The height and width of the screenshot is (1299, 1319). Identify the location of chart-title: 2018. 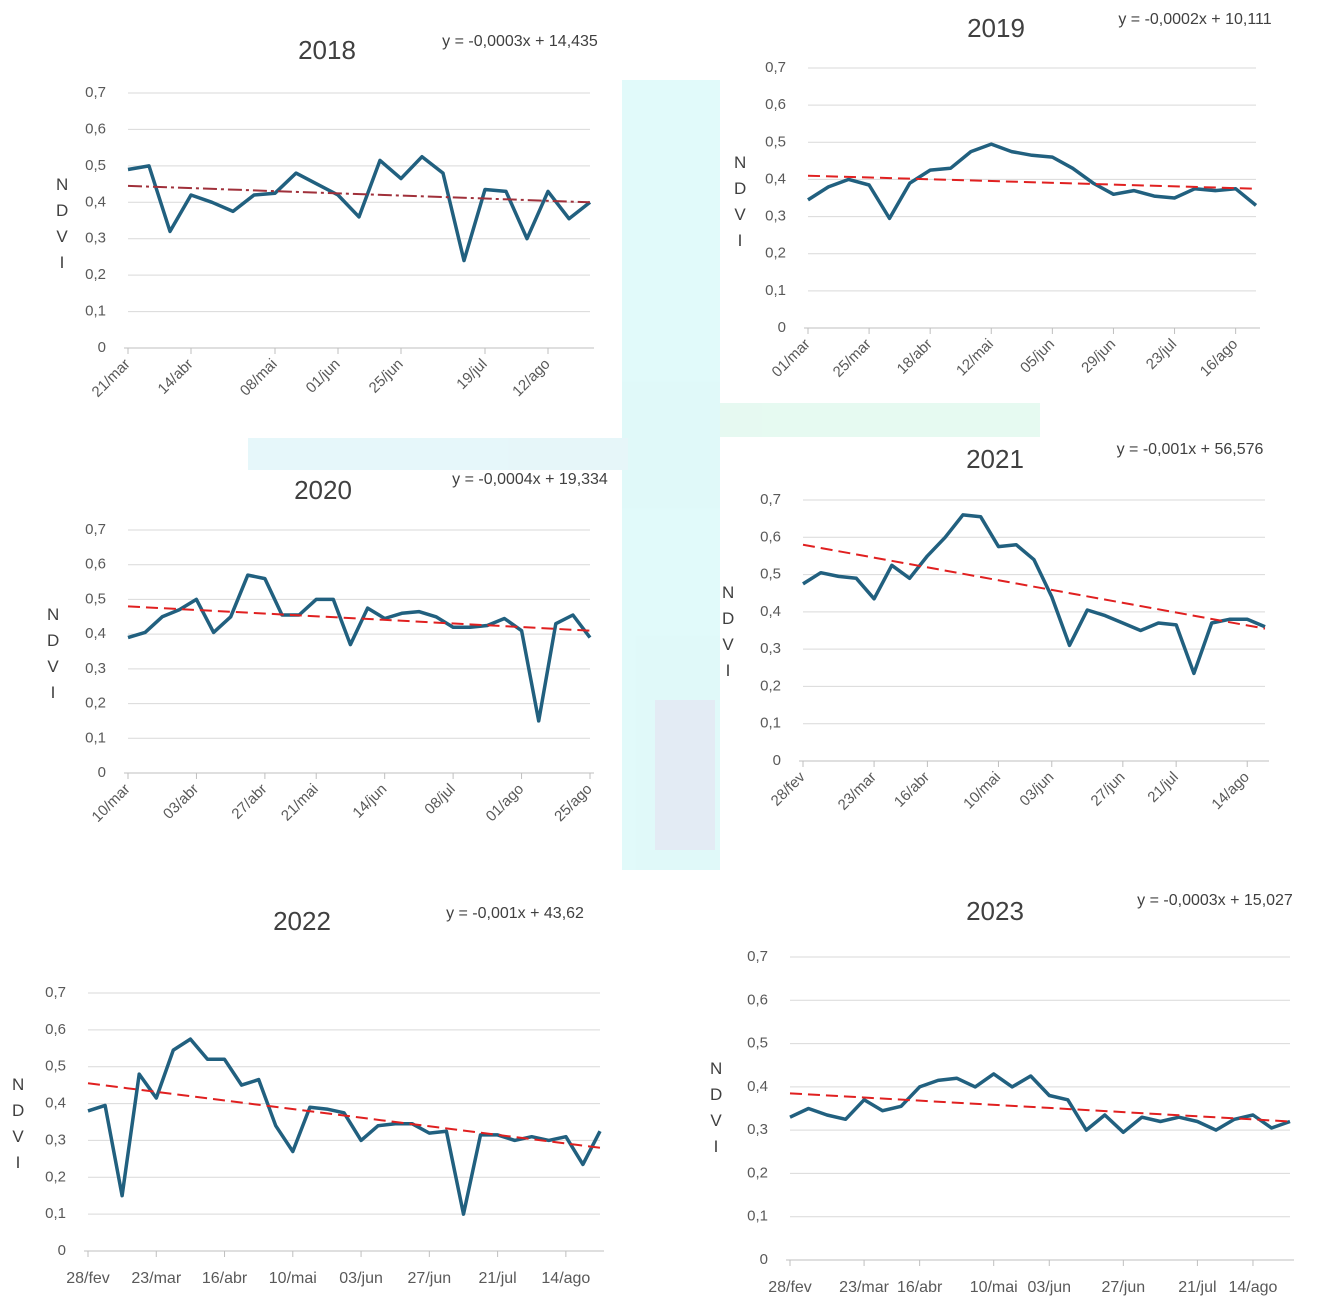
(327, 50).